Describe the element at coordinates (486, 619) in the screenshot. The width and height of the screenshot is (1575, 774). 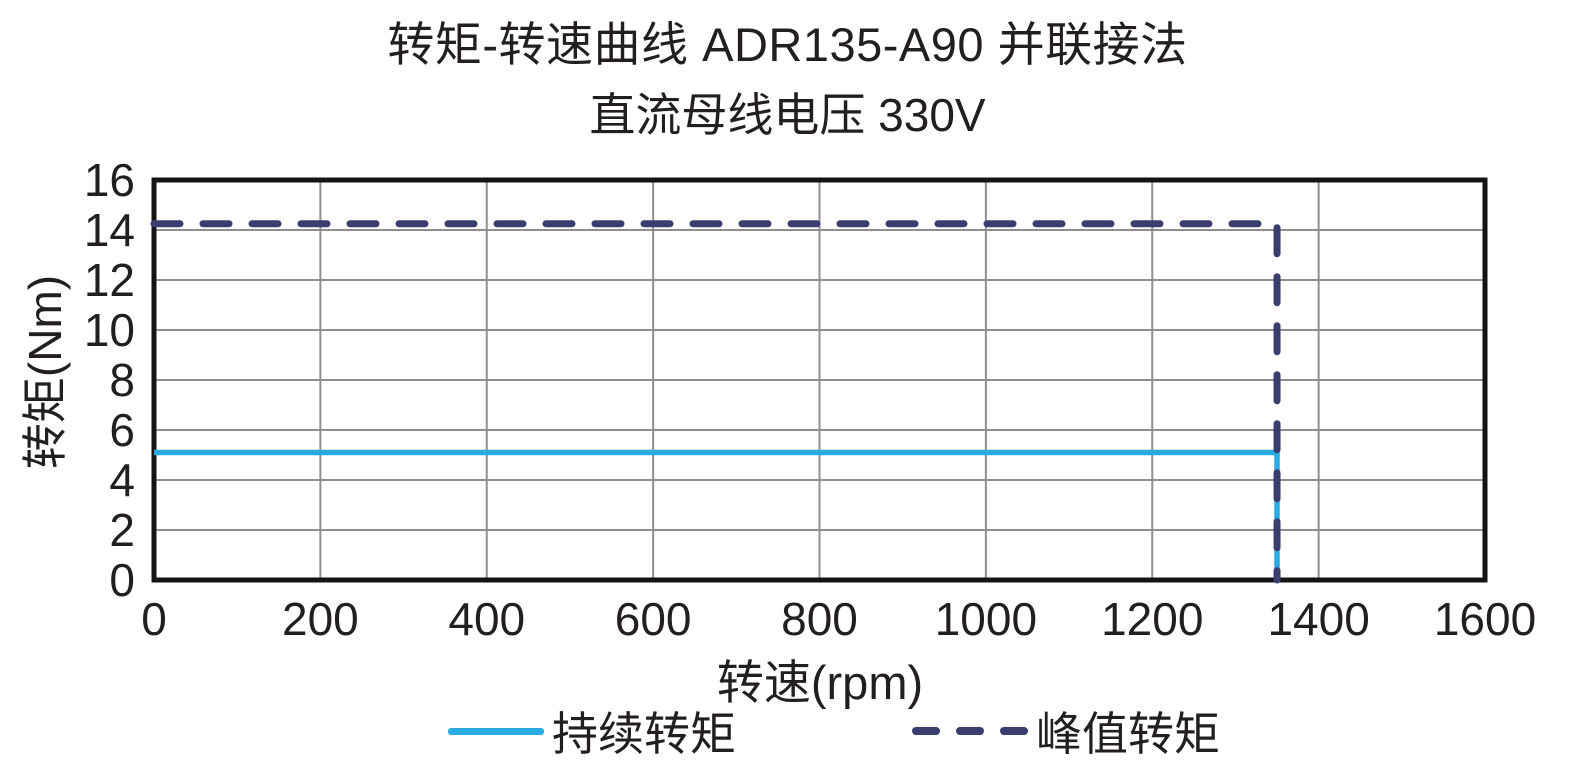
I see `svg-text: 400` at that location.